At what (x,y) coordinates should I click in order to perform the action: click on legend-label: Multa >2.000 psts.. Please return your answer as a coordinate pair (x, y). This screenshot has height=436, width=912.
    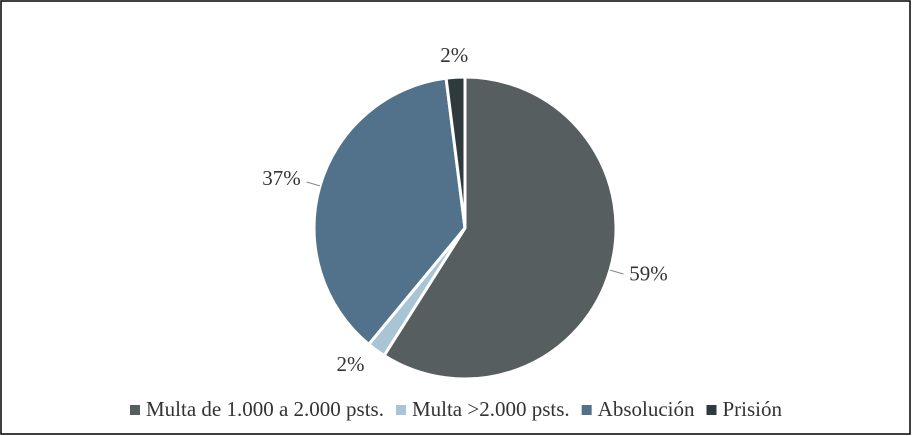
    Looking at the image, I should click on (491, 409).